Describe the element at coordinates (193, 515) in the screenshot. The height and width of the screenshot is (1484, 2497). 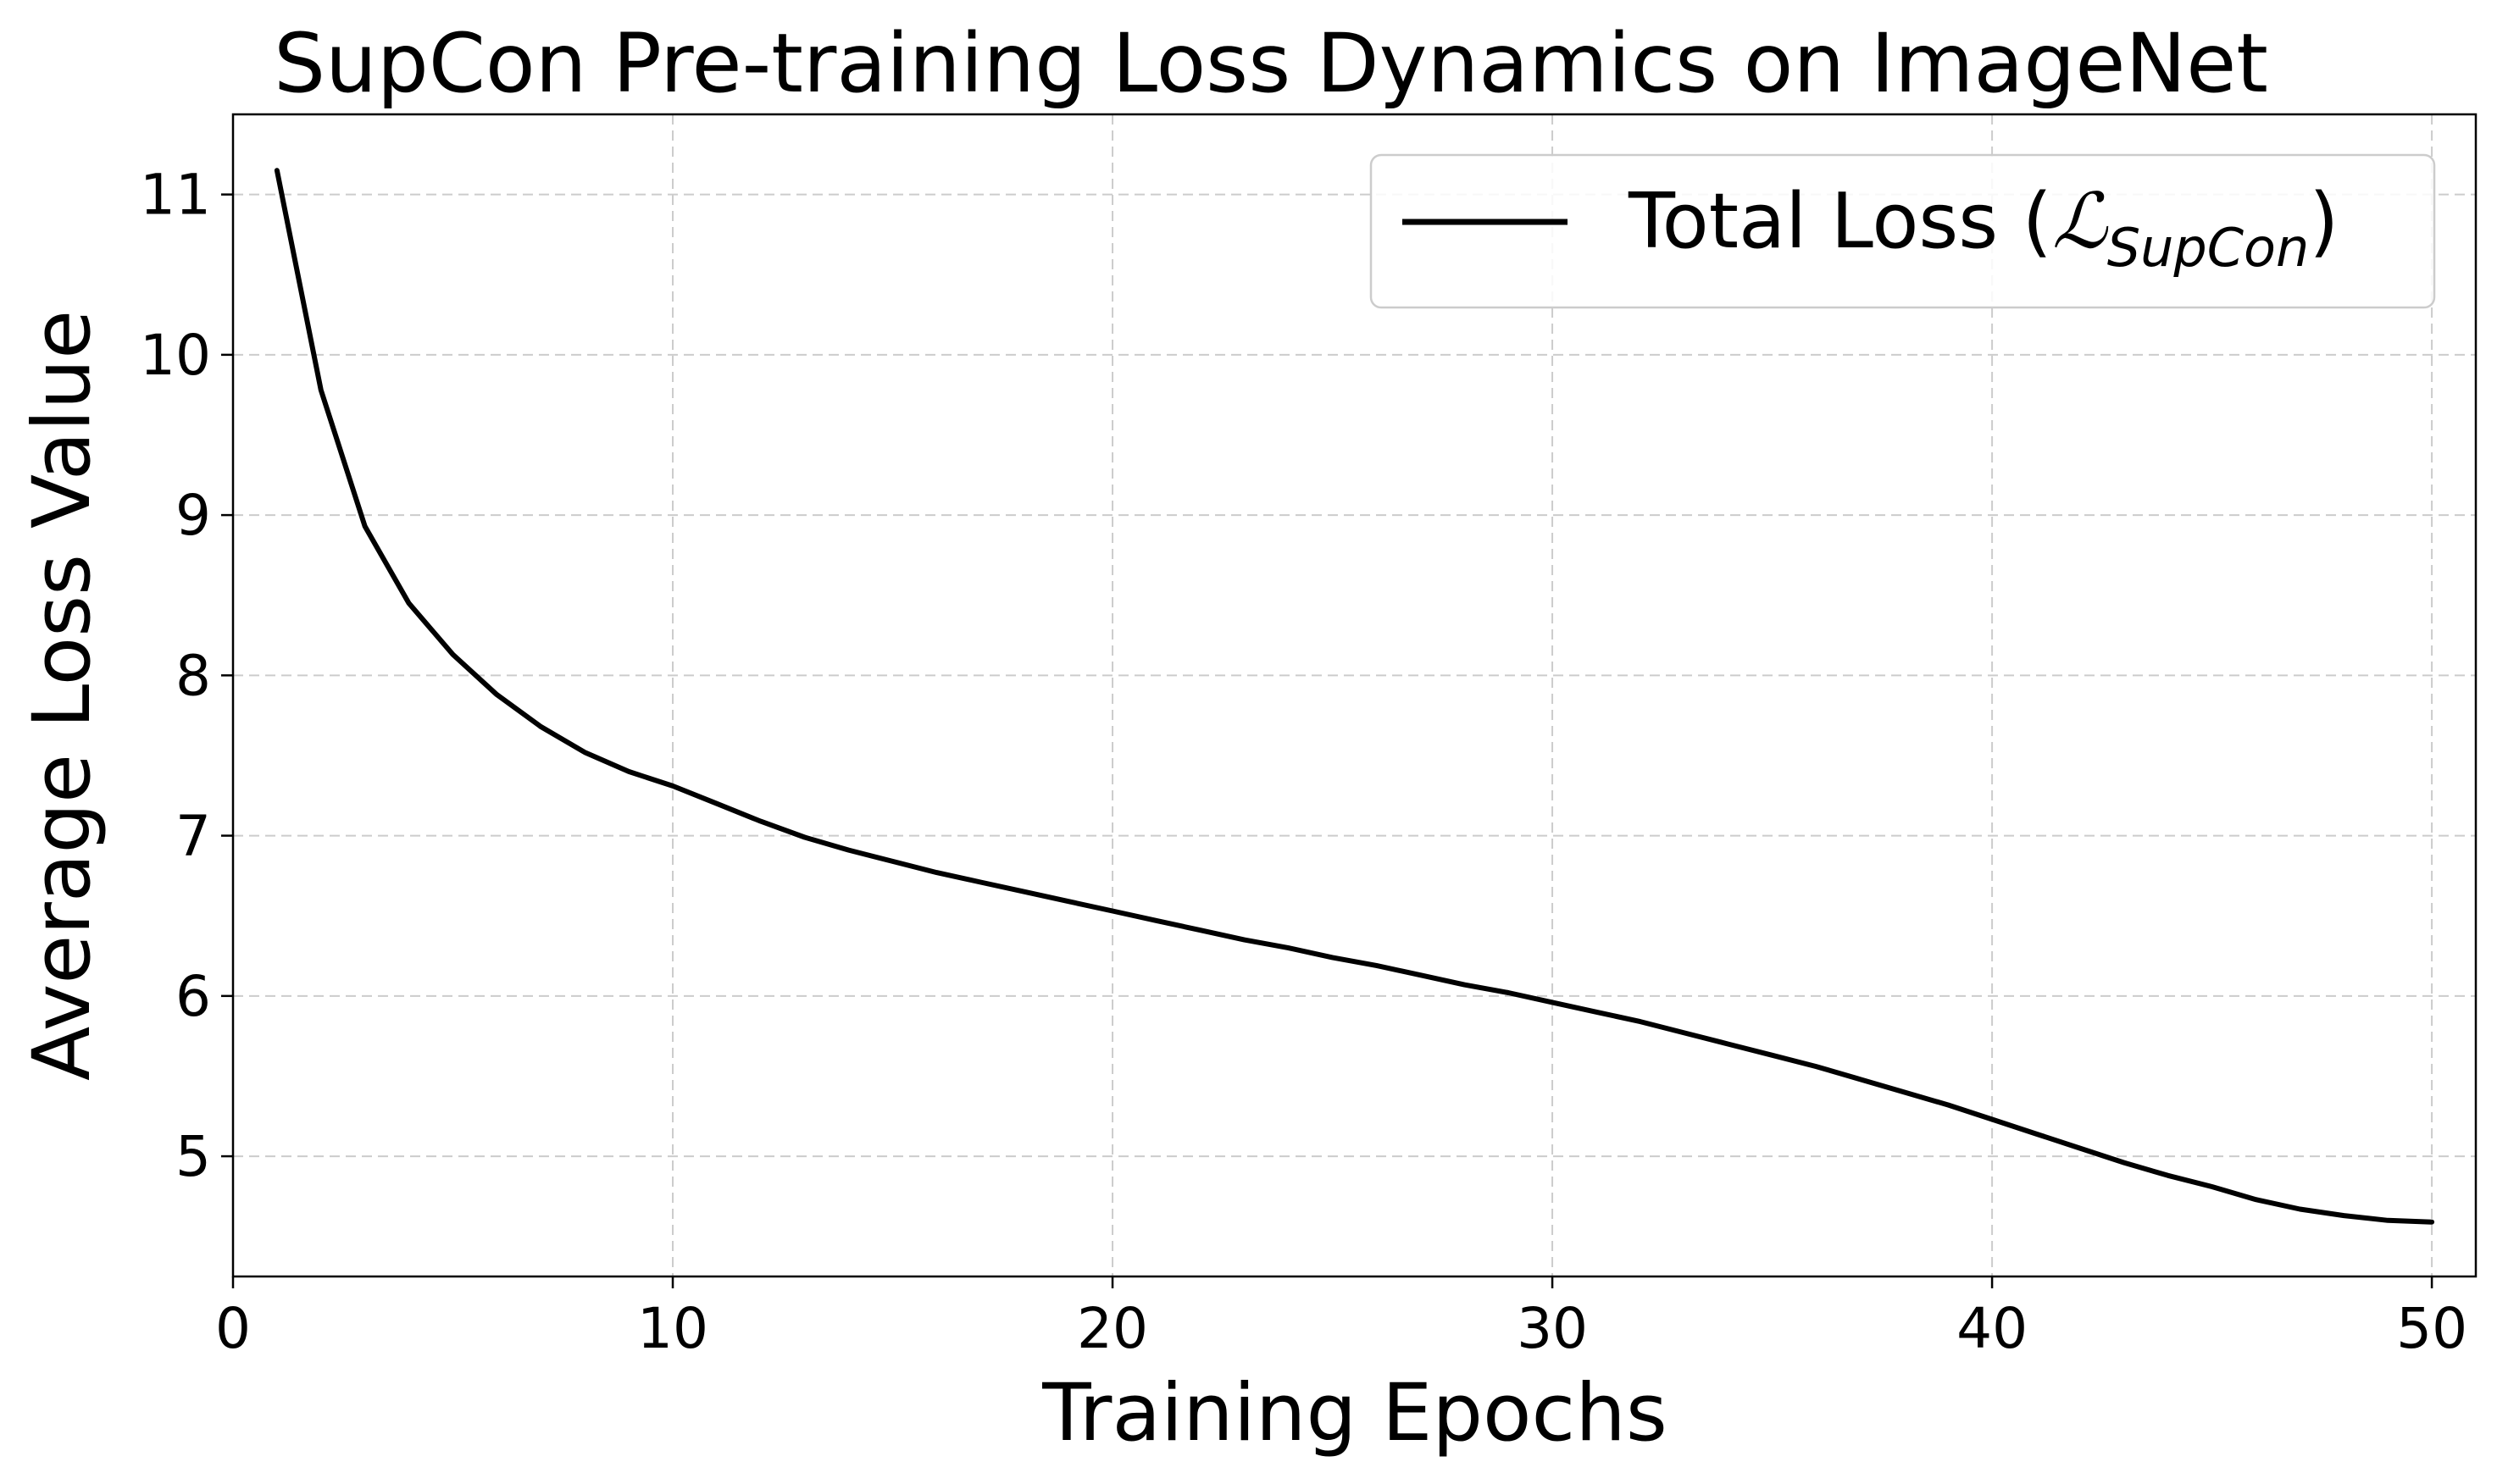
I see `y-tick-label: 9` at that location.